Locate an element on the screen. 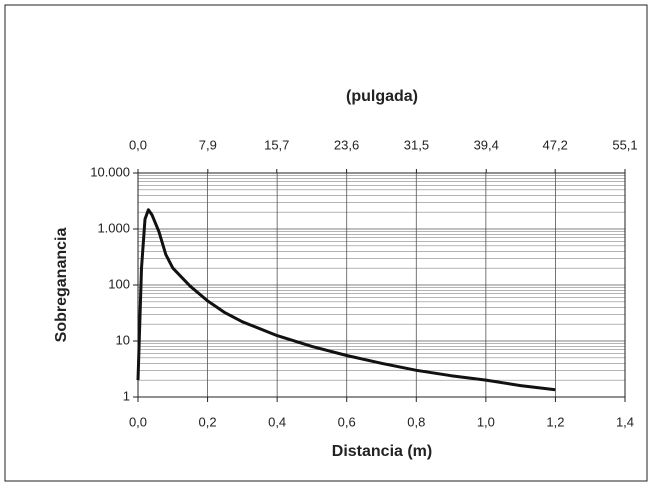 The width and height of the screenshot is (653, 487). x2-tick-label: 23,6 is located at coordinates (346, 144).